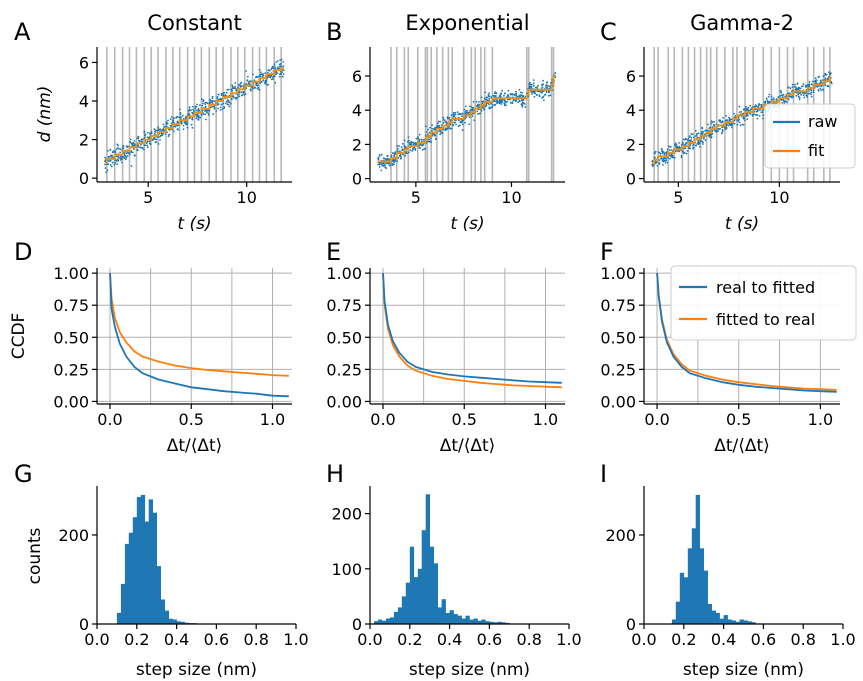  Describe the element at coordinates (334, 32) in the screenshot. I see `panel-letter: B` at that location.